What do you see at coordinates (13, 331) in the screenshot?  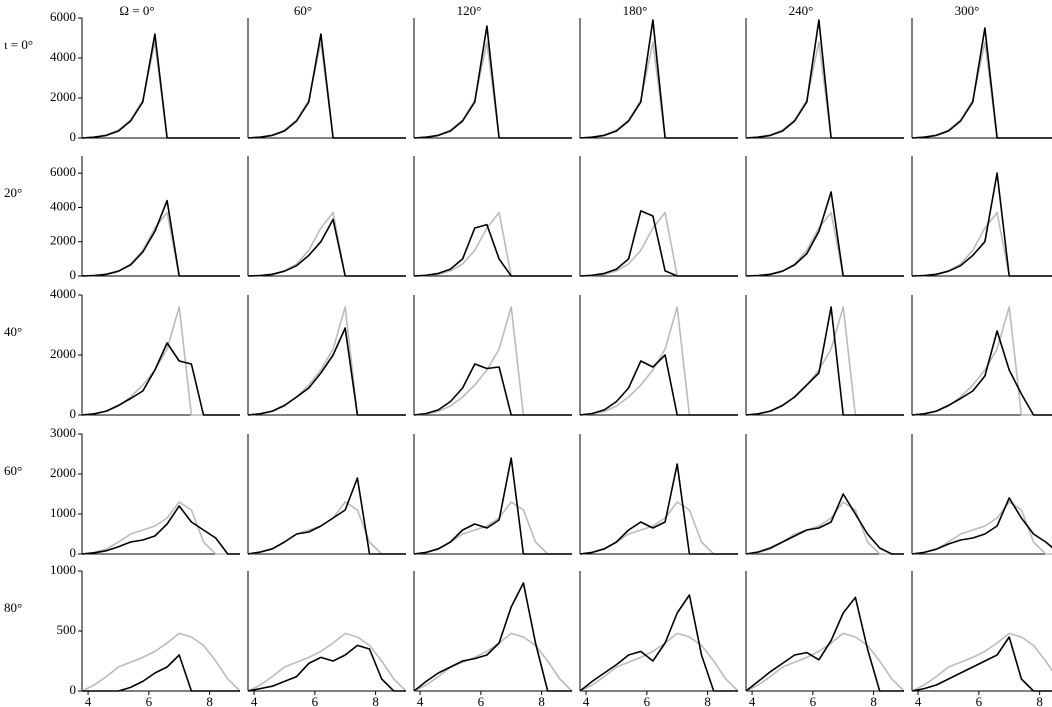 I see `row-label: 40°` at bounding box center [13, 331].